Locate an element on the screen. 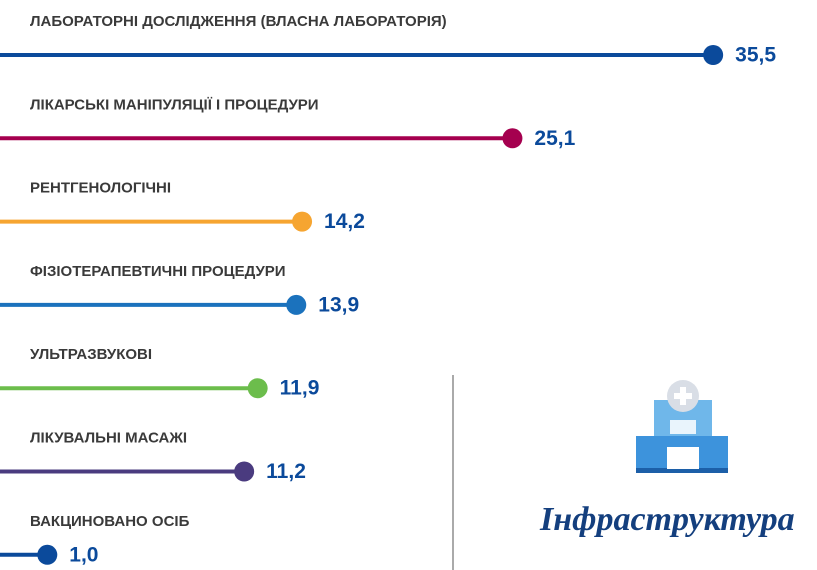 Image resolution: width=817 pixels, height=570 pixels. side-title: Інфраструктура is located at coordinates (667, 519).